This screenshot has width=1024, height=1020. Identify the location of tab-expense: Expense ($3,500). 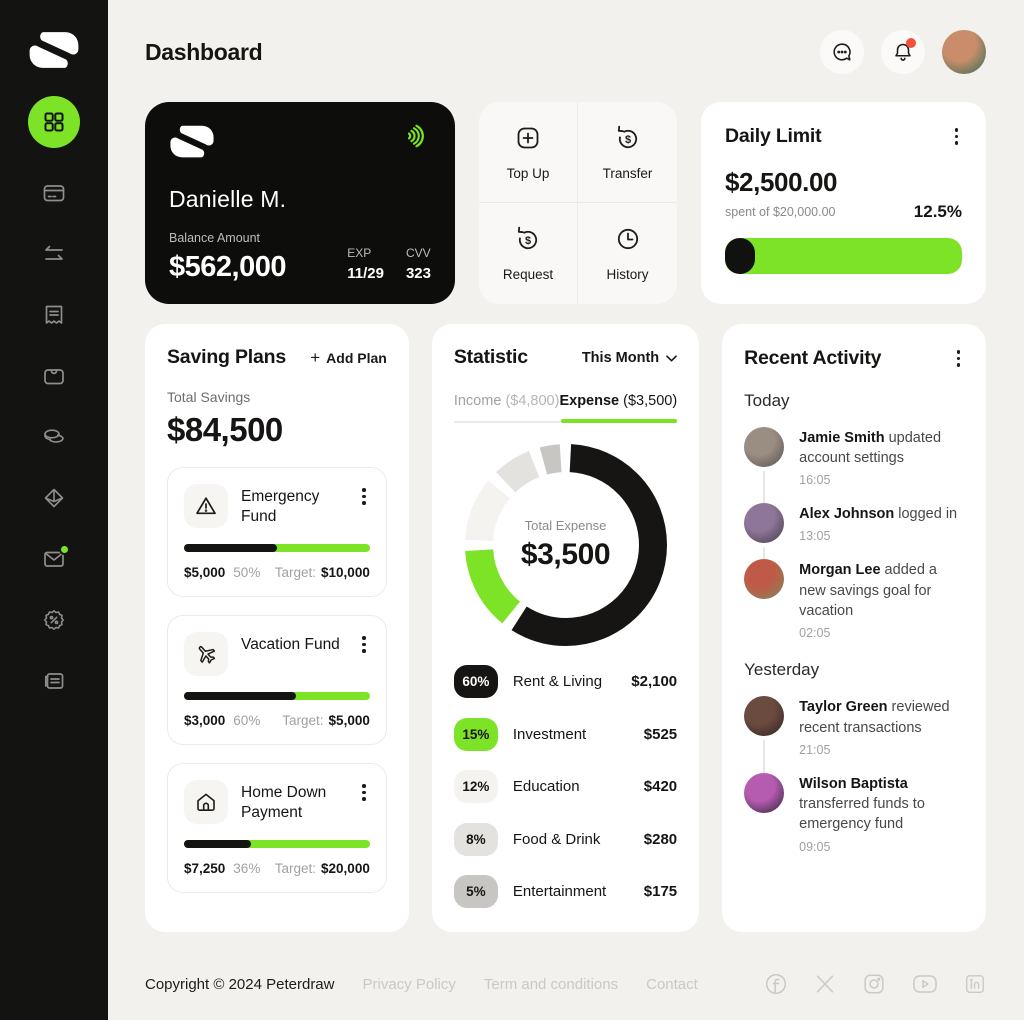
(618, 401).